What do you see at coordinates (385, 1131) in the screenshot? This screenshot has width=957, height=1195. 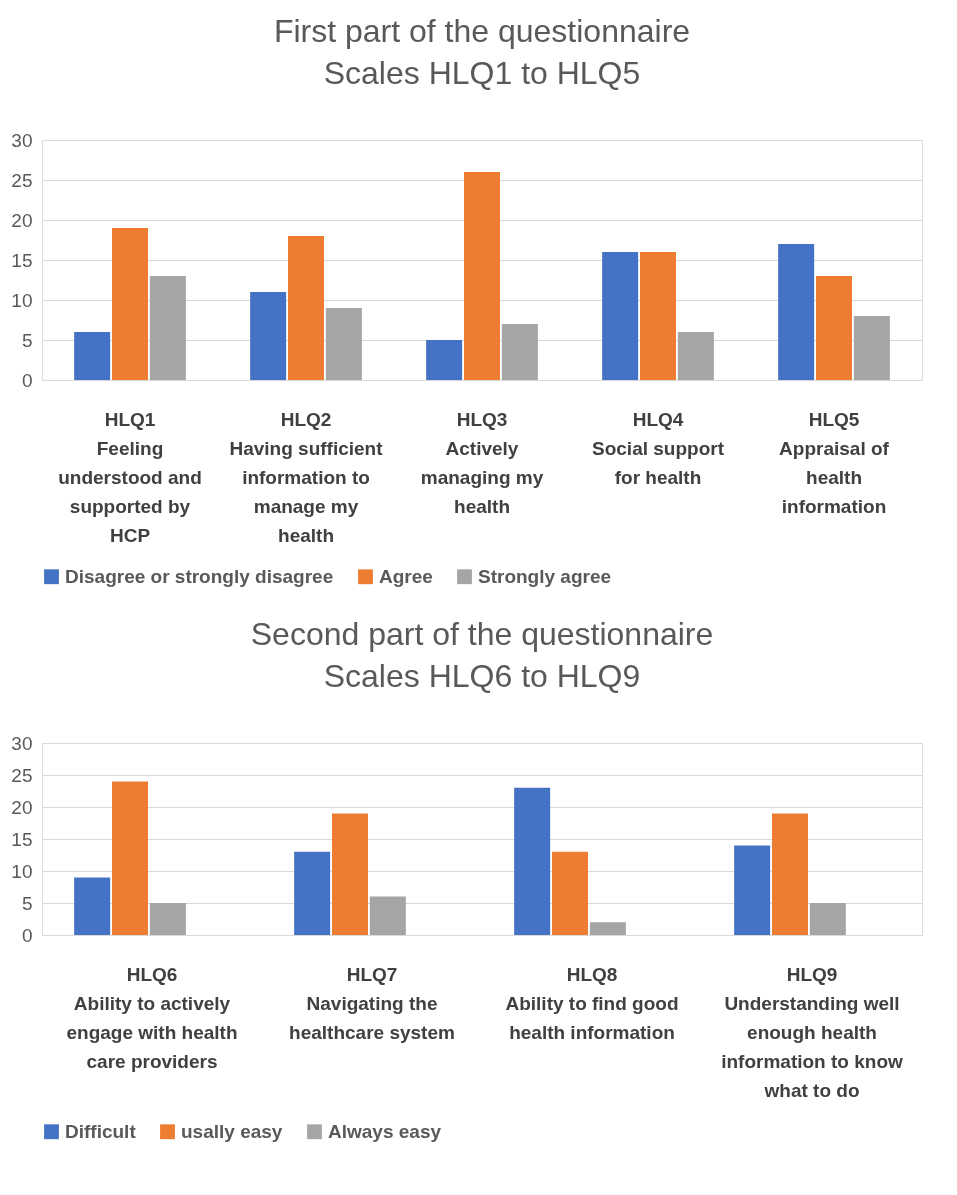 I see `legend-label: Always easy` at bounding box center [385, 1131].